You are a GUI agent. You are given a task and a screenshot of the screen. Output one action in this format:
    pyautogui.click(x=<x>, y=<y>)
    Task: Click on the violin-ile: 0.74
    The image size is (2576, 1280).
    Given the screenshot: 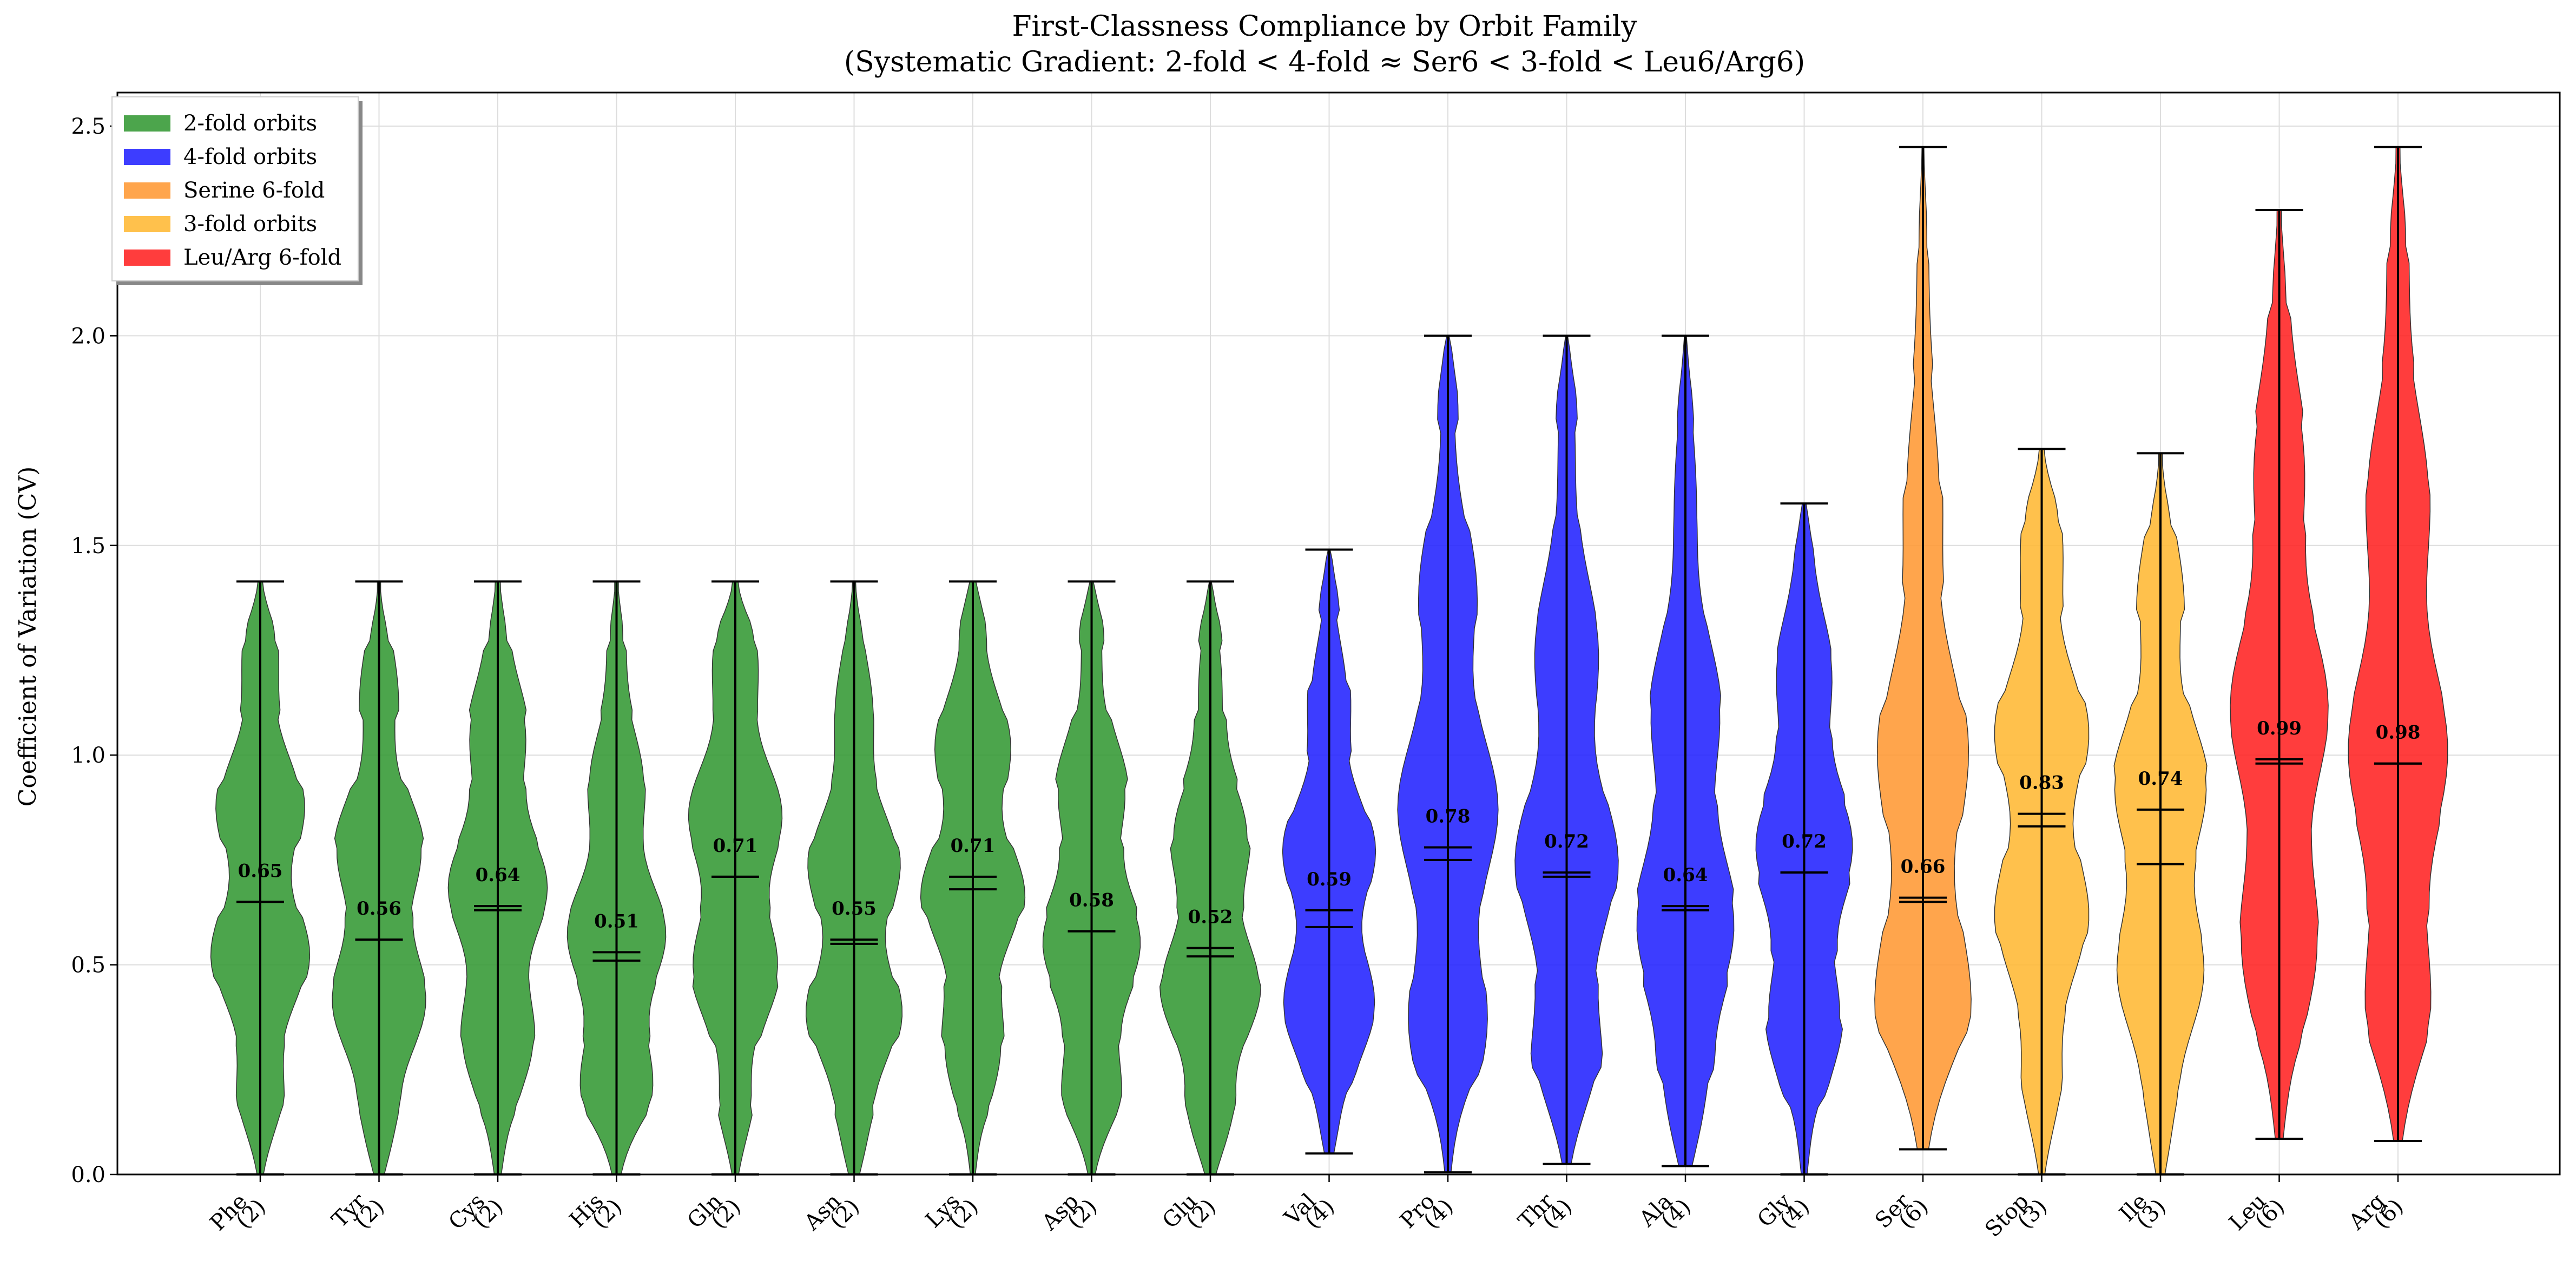 What is the action you would take?
    pyautogui.click(x=2160, y=814)
    